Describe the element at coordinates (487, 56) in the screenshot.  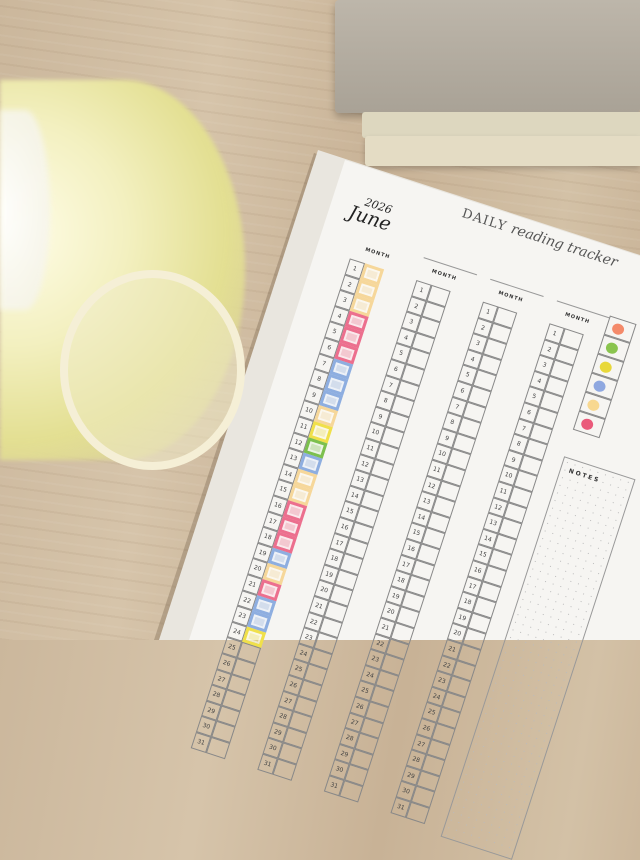
I see `grey-book` at that location.